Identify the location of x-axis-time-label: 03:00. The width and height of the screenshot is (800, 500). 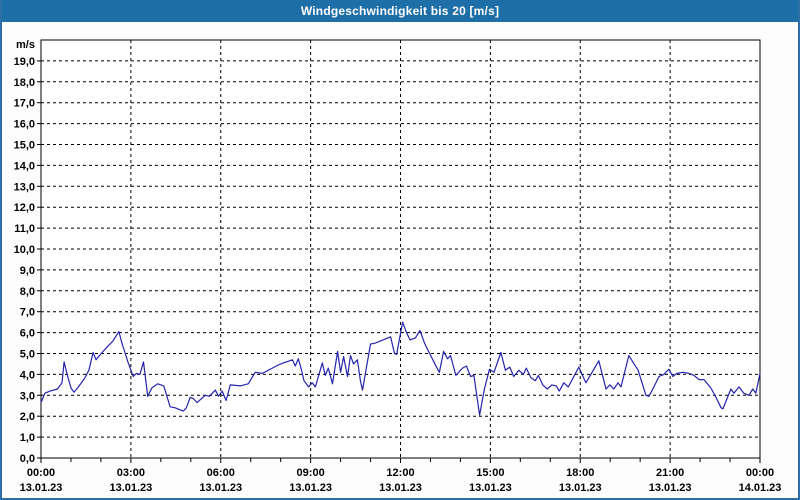
(131, 473).